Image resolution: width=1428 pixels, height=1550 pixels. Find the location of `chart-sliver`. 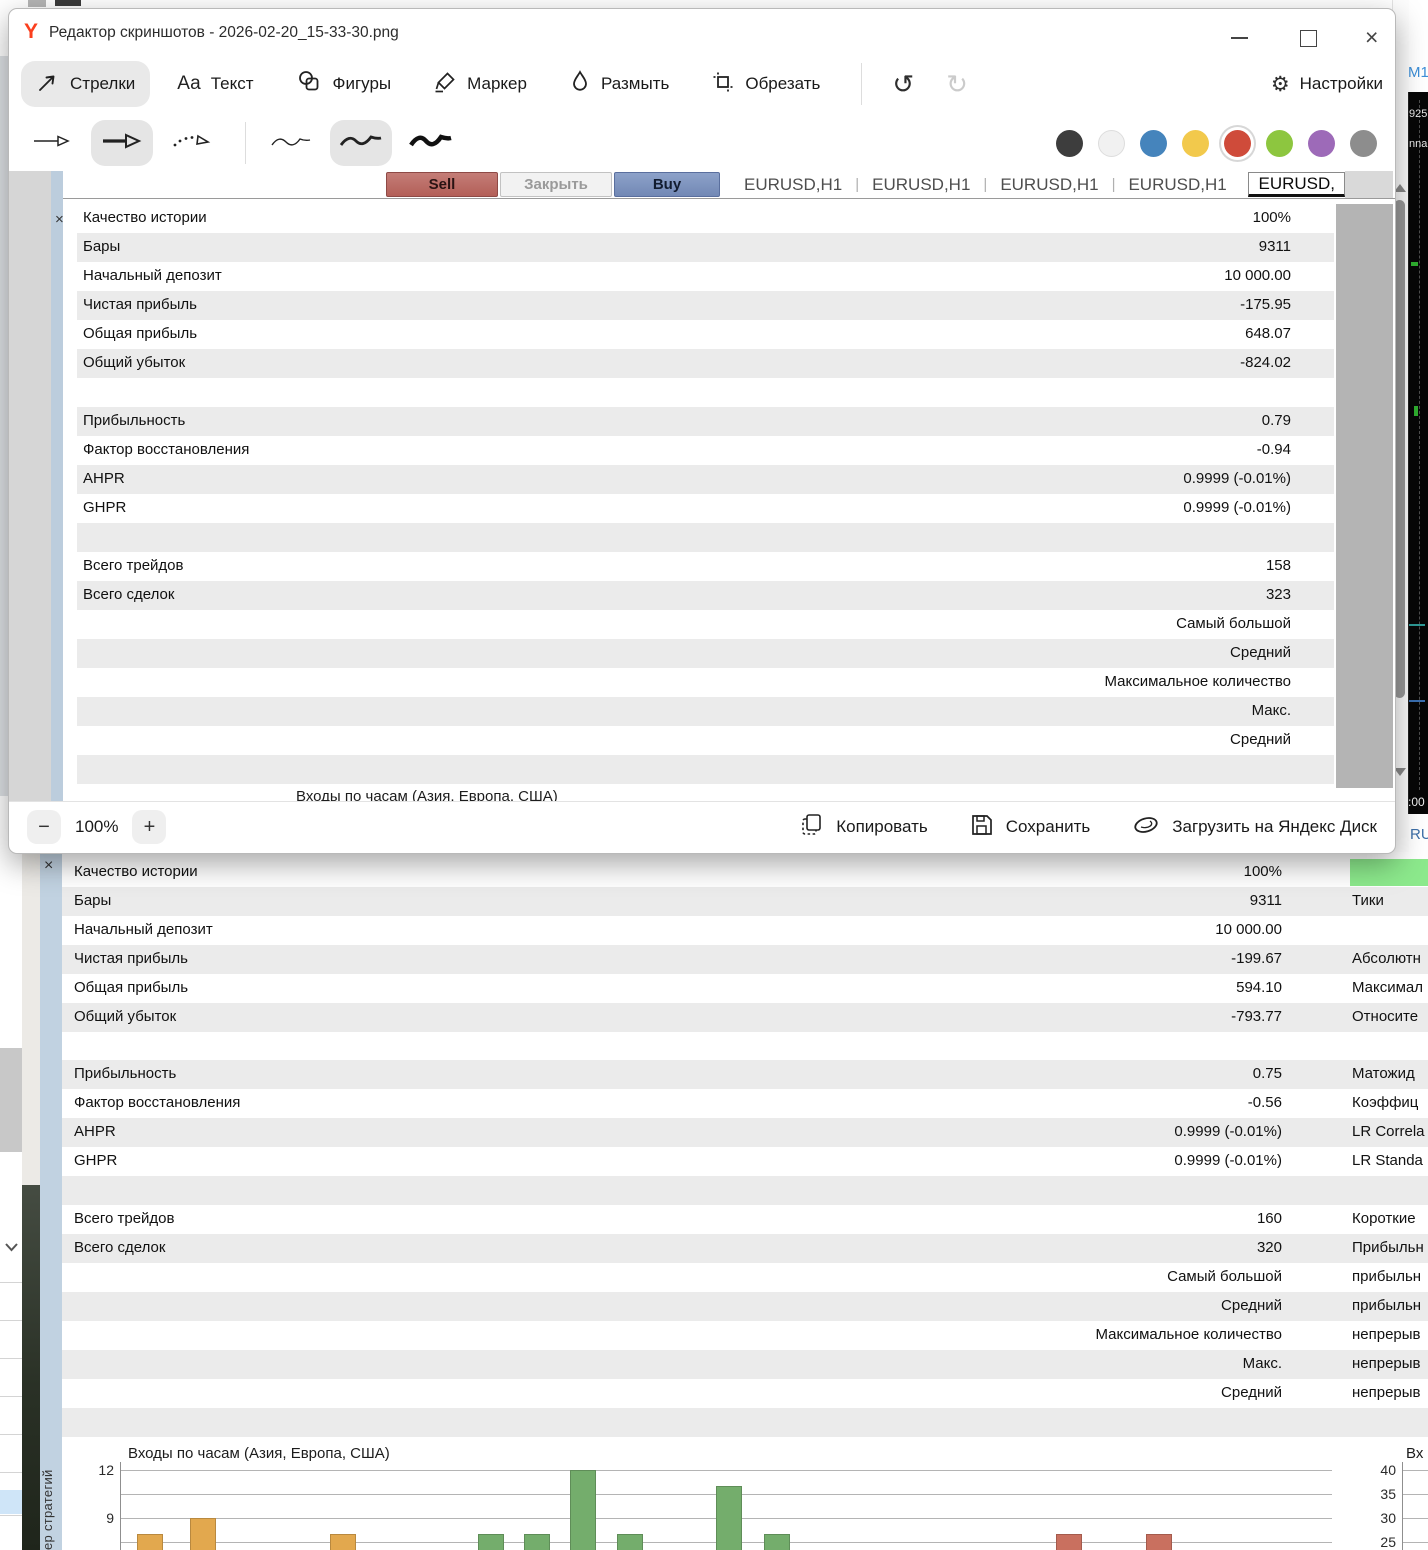

chart-sliver is located at coordinates (1418, 453).